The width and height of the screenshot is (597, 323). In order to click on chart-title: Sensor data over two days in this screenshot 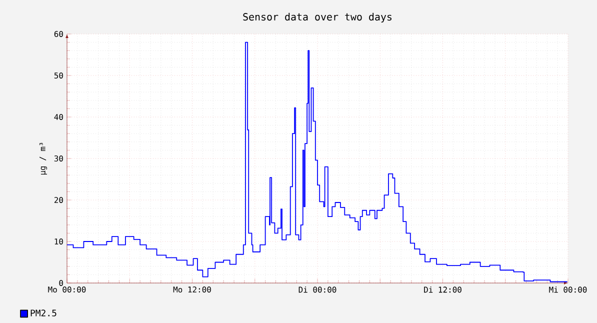, I will do `click(317, 17)`.